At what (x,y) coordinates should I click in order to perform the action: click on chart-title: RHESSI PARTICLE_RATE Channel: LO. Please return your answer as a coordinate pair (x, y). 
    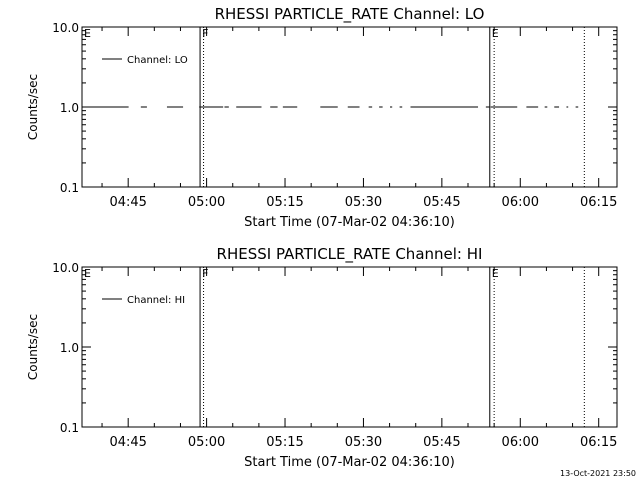
    Looking at the image, I should click on (350, 14).